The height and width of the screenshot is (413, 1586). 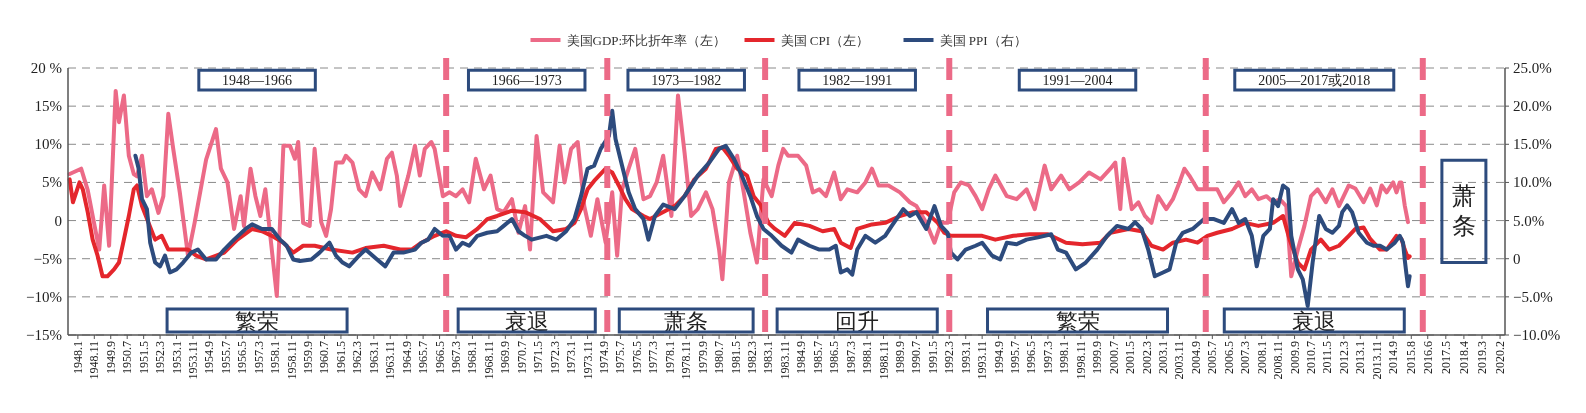 I want to click on y2-tick-label: 20.0%, so click(x=1532, y=106).